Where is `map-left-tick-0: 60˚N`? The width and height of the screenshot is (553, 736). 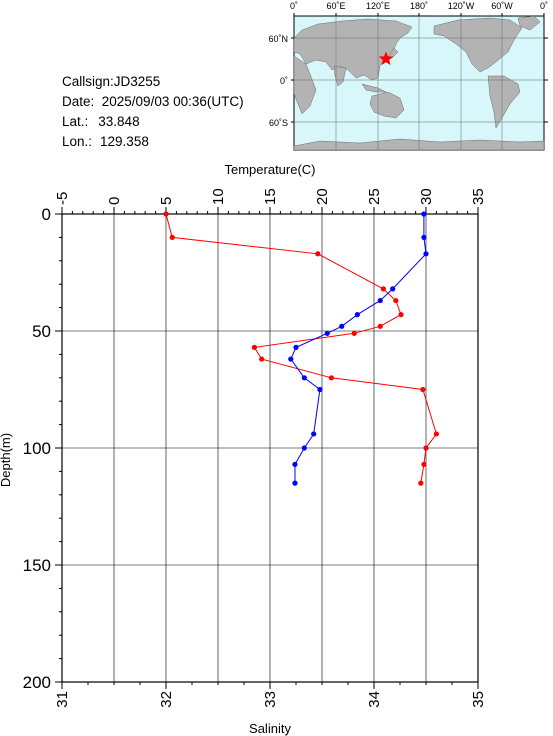 map-left-tick-0: 60˚N is located at coordinates (278, 39).